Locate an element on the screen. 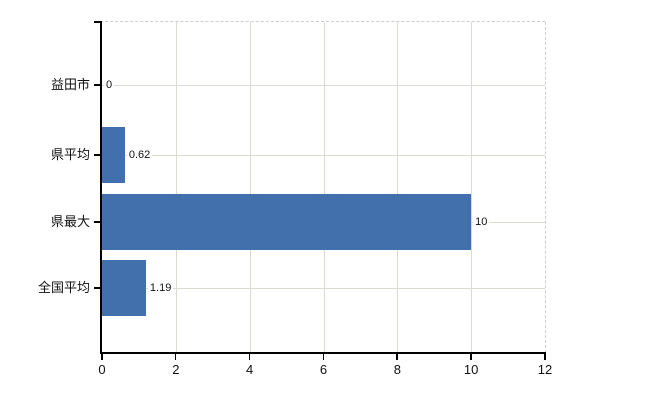  x-axis-tick-label: 6 is located at coordinates (323, 369).